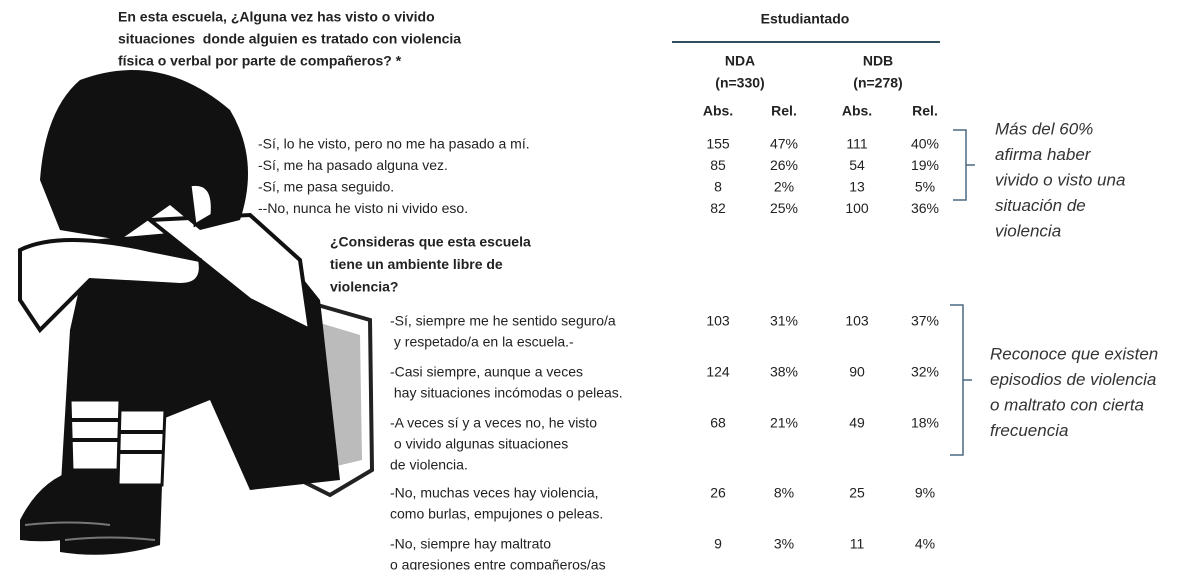  What do you see at coordinates (857, 208) in the screenshot?
I see `cell: 100` at bounding box center [857, 208].